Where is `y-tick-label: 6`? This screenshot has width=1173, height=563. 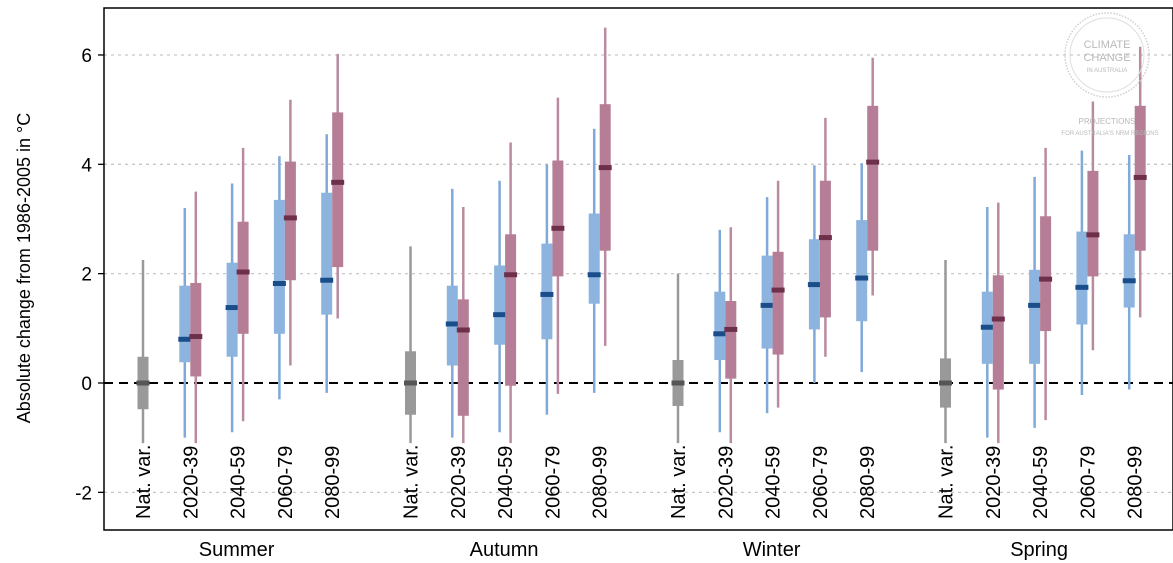
y-tick-label: 6 is located at coordinates (86, 56).